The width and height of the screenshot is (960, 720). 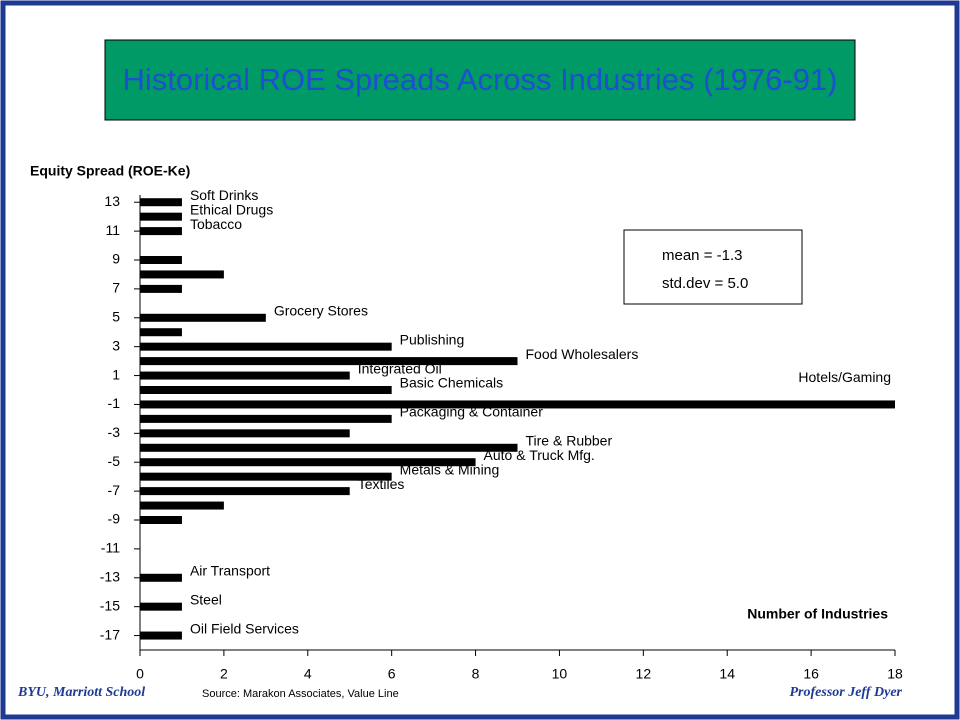 I want to click on y-tick-label: 9, so click(x=116, y=259).